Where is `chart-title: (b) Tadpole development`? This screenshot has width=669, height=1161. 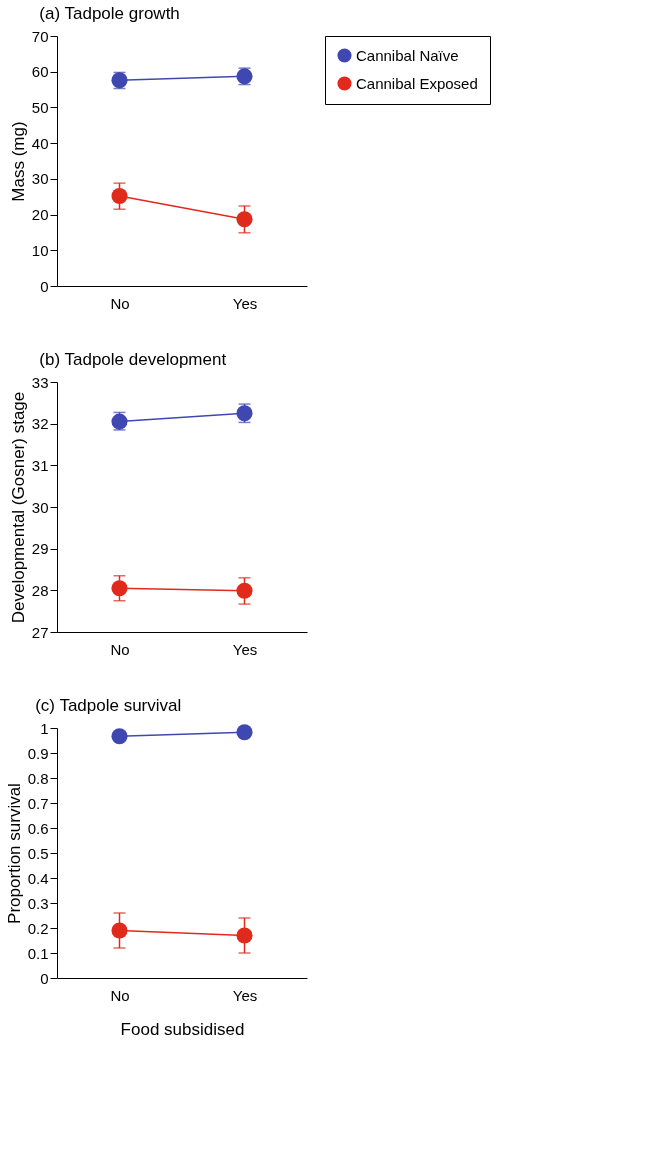
chart-title: (b) Tadpole development is located at coordinates (133, 359).